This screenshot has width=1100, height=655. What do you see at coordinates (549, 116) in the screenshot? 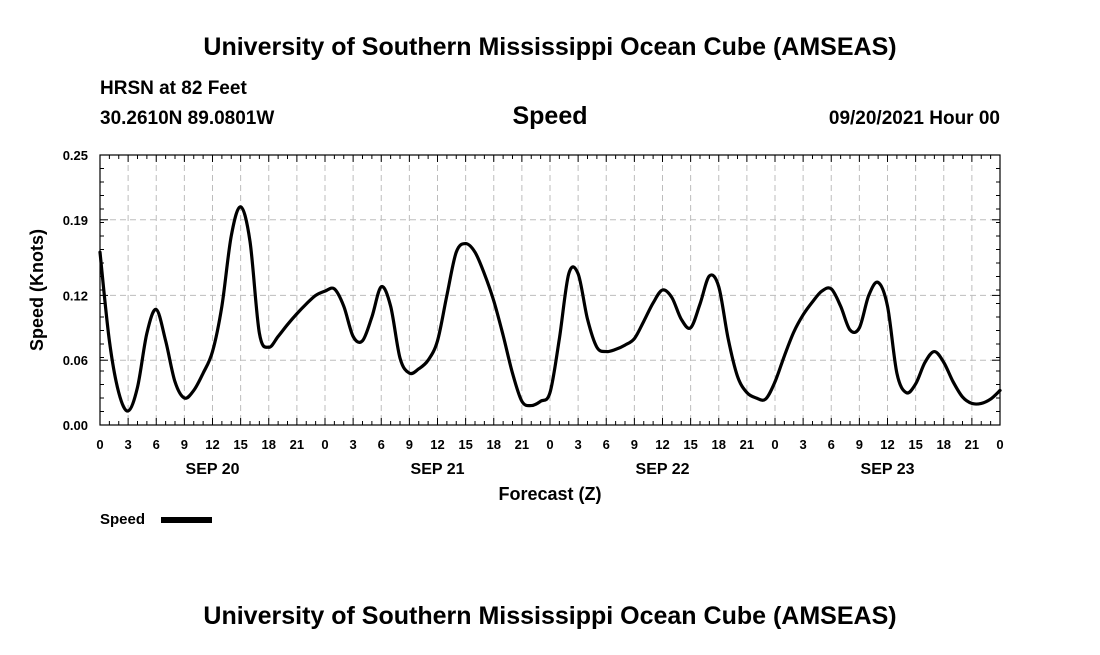
I see `chart-title: Speed` at bounding box center [549, 116].